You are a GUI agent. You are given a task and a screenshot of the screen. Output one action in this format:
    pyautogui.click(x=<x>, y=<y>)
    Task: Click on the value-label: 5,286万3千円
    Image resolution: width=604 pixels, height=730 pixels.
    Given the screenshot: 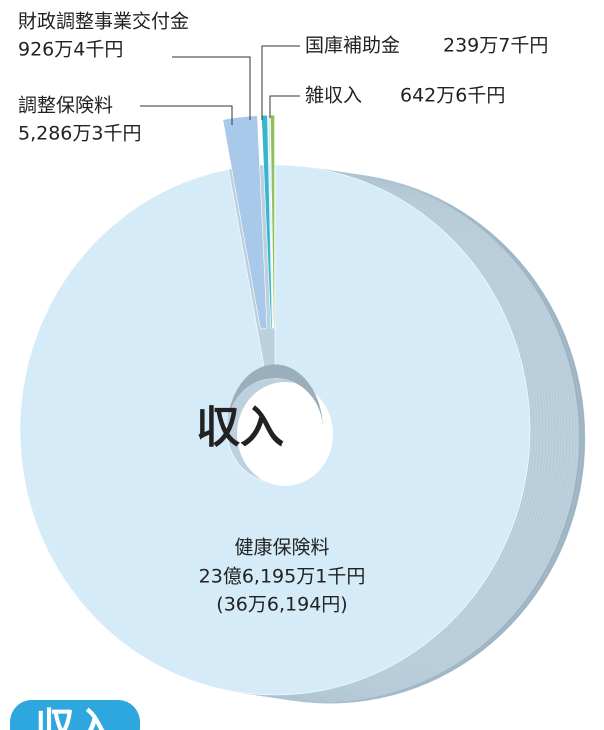 What is the action you would take?
    pyautogui.click(x=79, y=134)
    